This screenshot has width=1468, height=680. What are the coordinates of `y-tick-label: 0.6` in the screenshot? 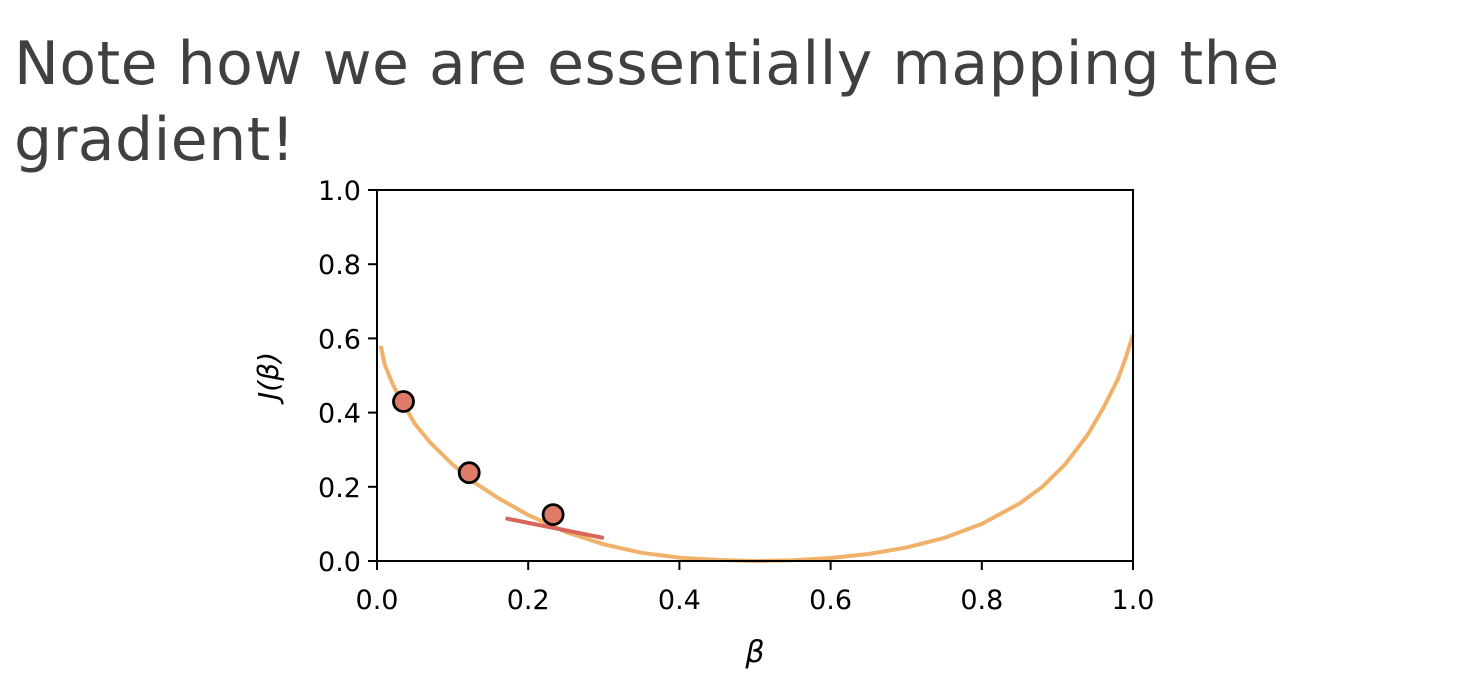 It's located at (339, 339).